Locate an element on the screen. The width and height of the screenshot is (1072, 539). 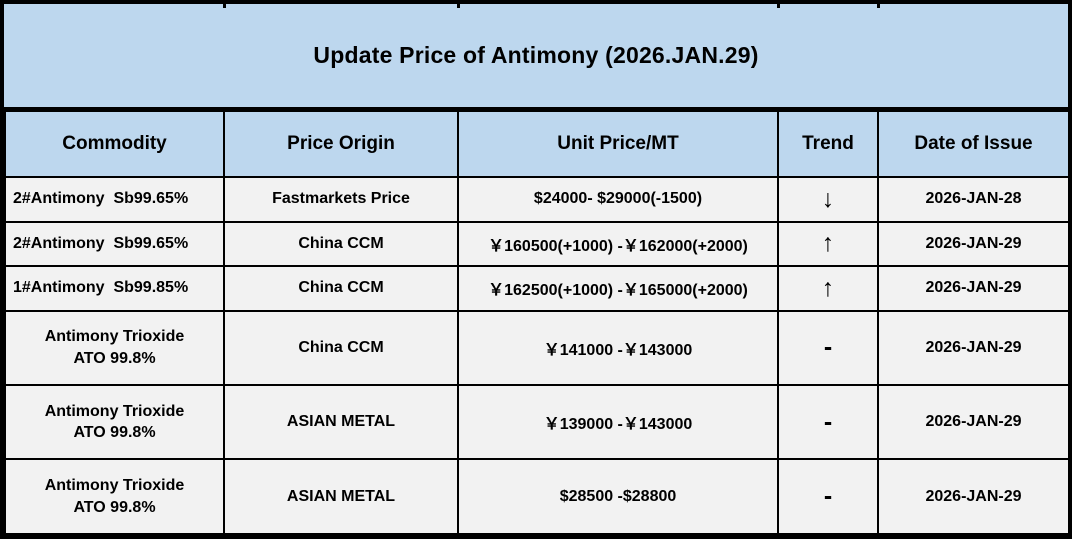
page-title: Update Price of Antimony (2026.JAN.29) is located at coordinates (536, 55).